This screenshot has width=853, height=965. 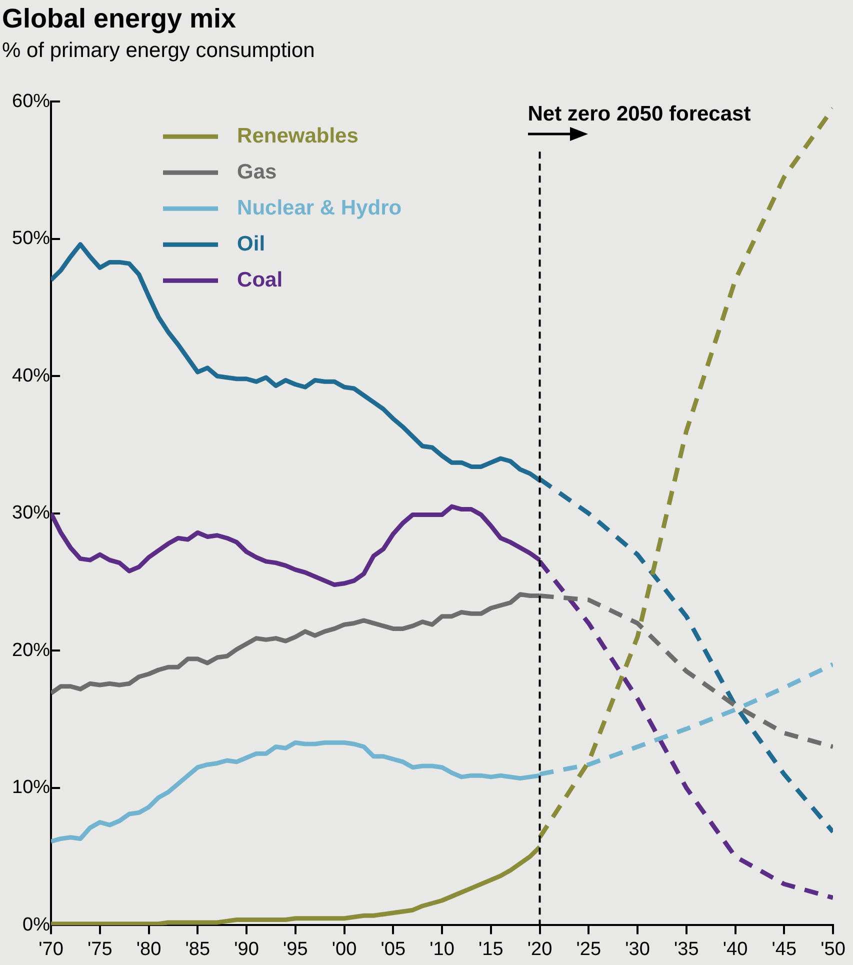 What do you see at coordinates (637, 949) in the screenshot?
I see `x-tick-label: '30` at bounding box center [637, 949].